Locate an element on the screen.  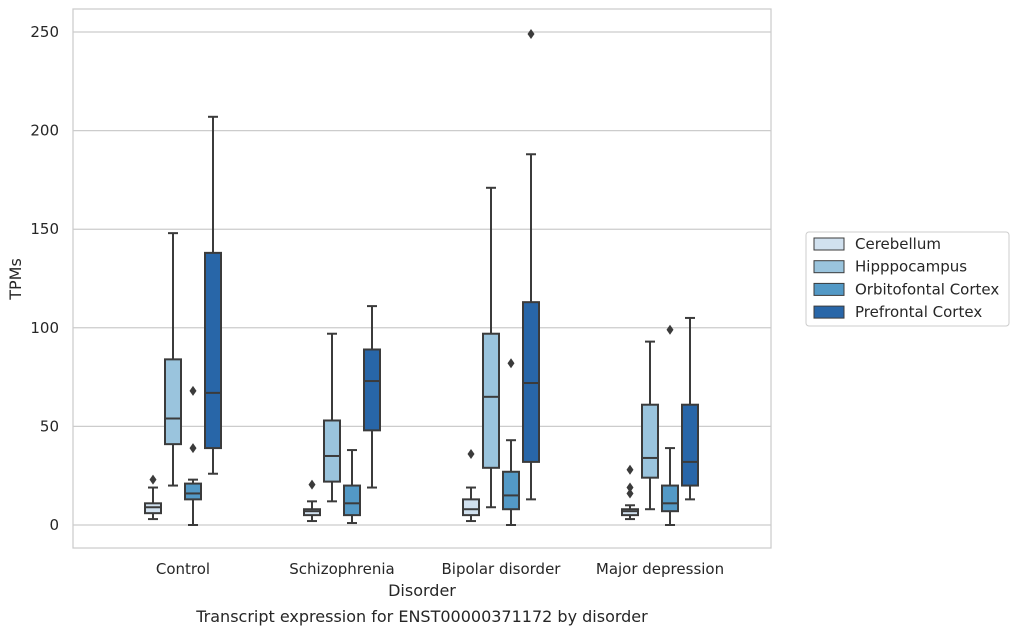
x-tick-label: Bipolar disorder is located at coordinates (502, 569).